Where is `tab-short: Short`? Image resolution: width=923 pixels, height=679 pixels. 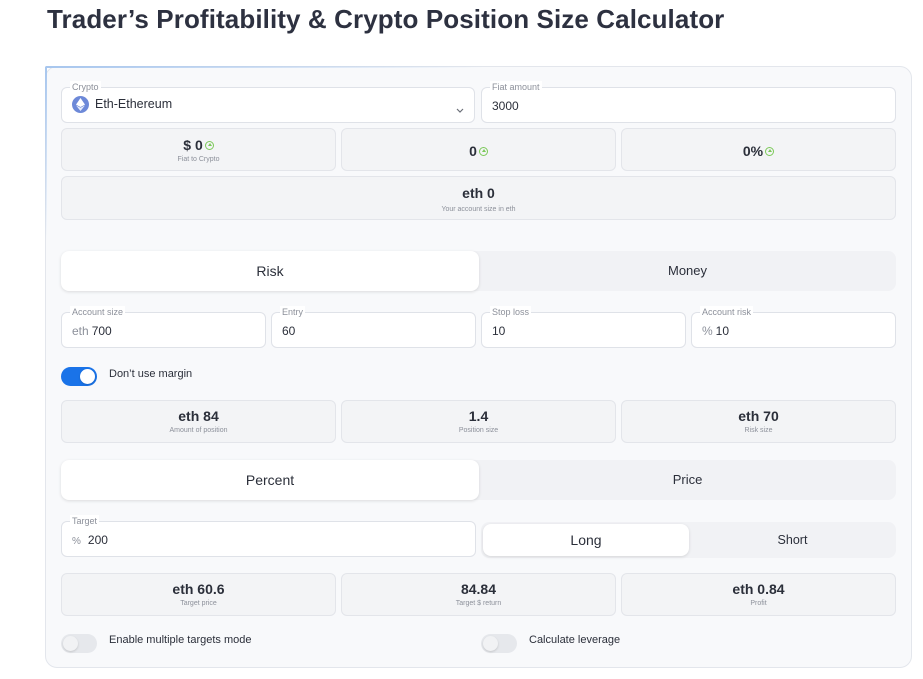 tab-short: Short is located at coordinates (792, 540).